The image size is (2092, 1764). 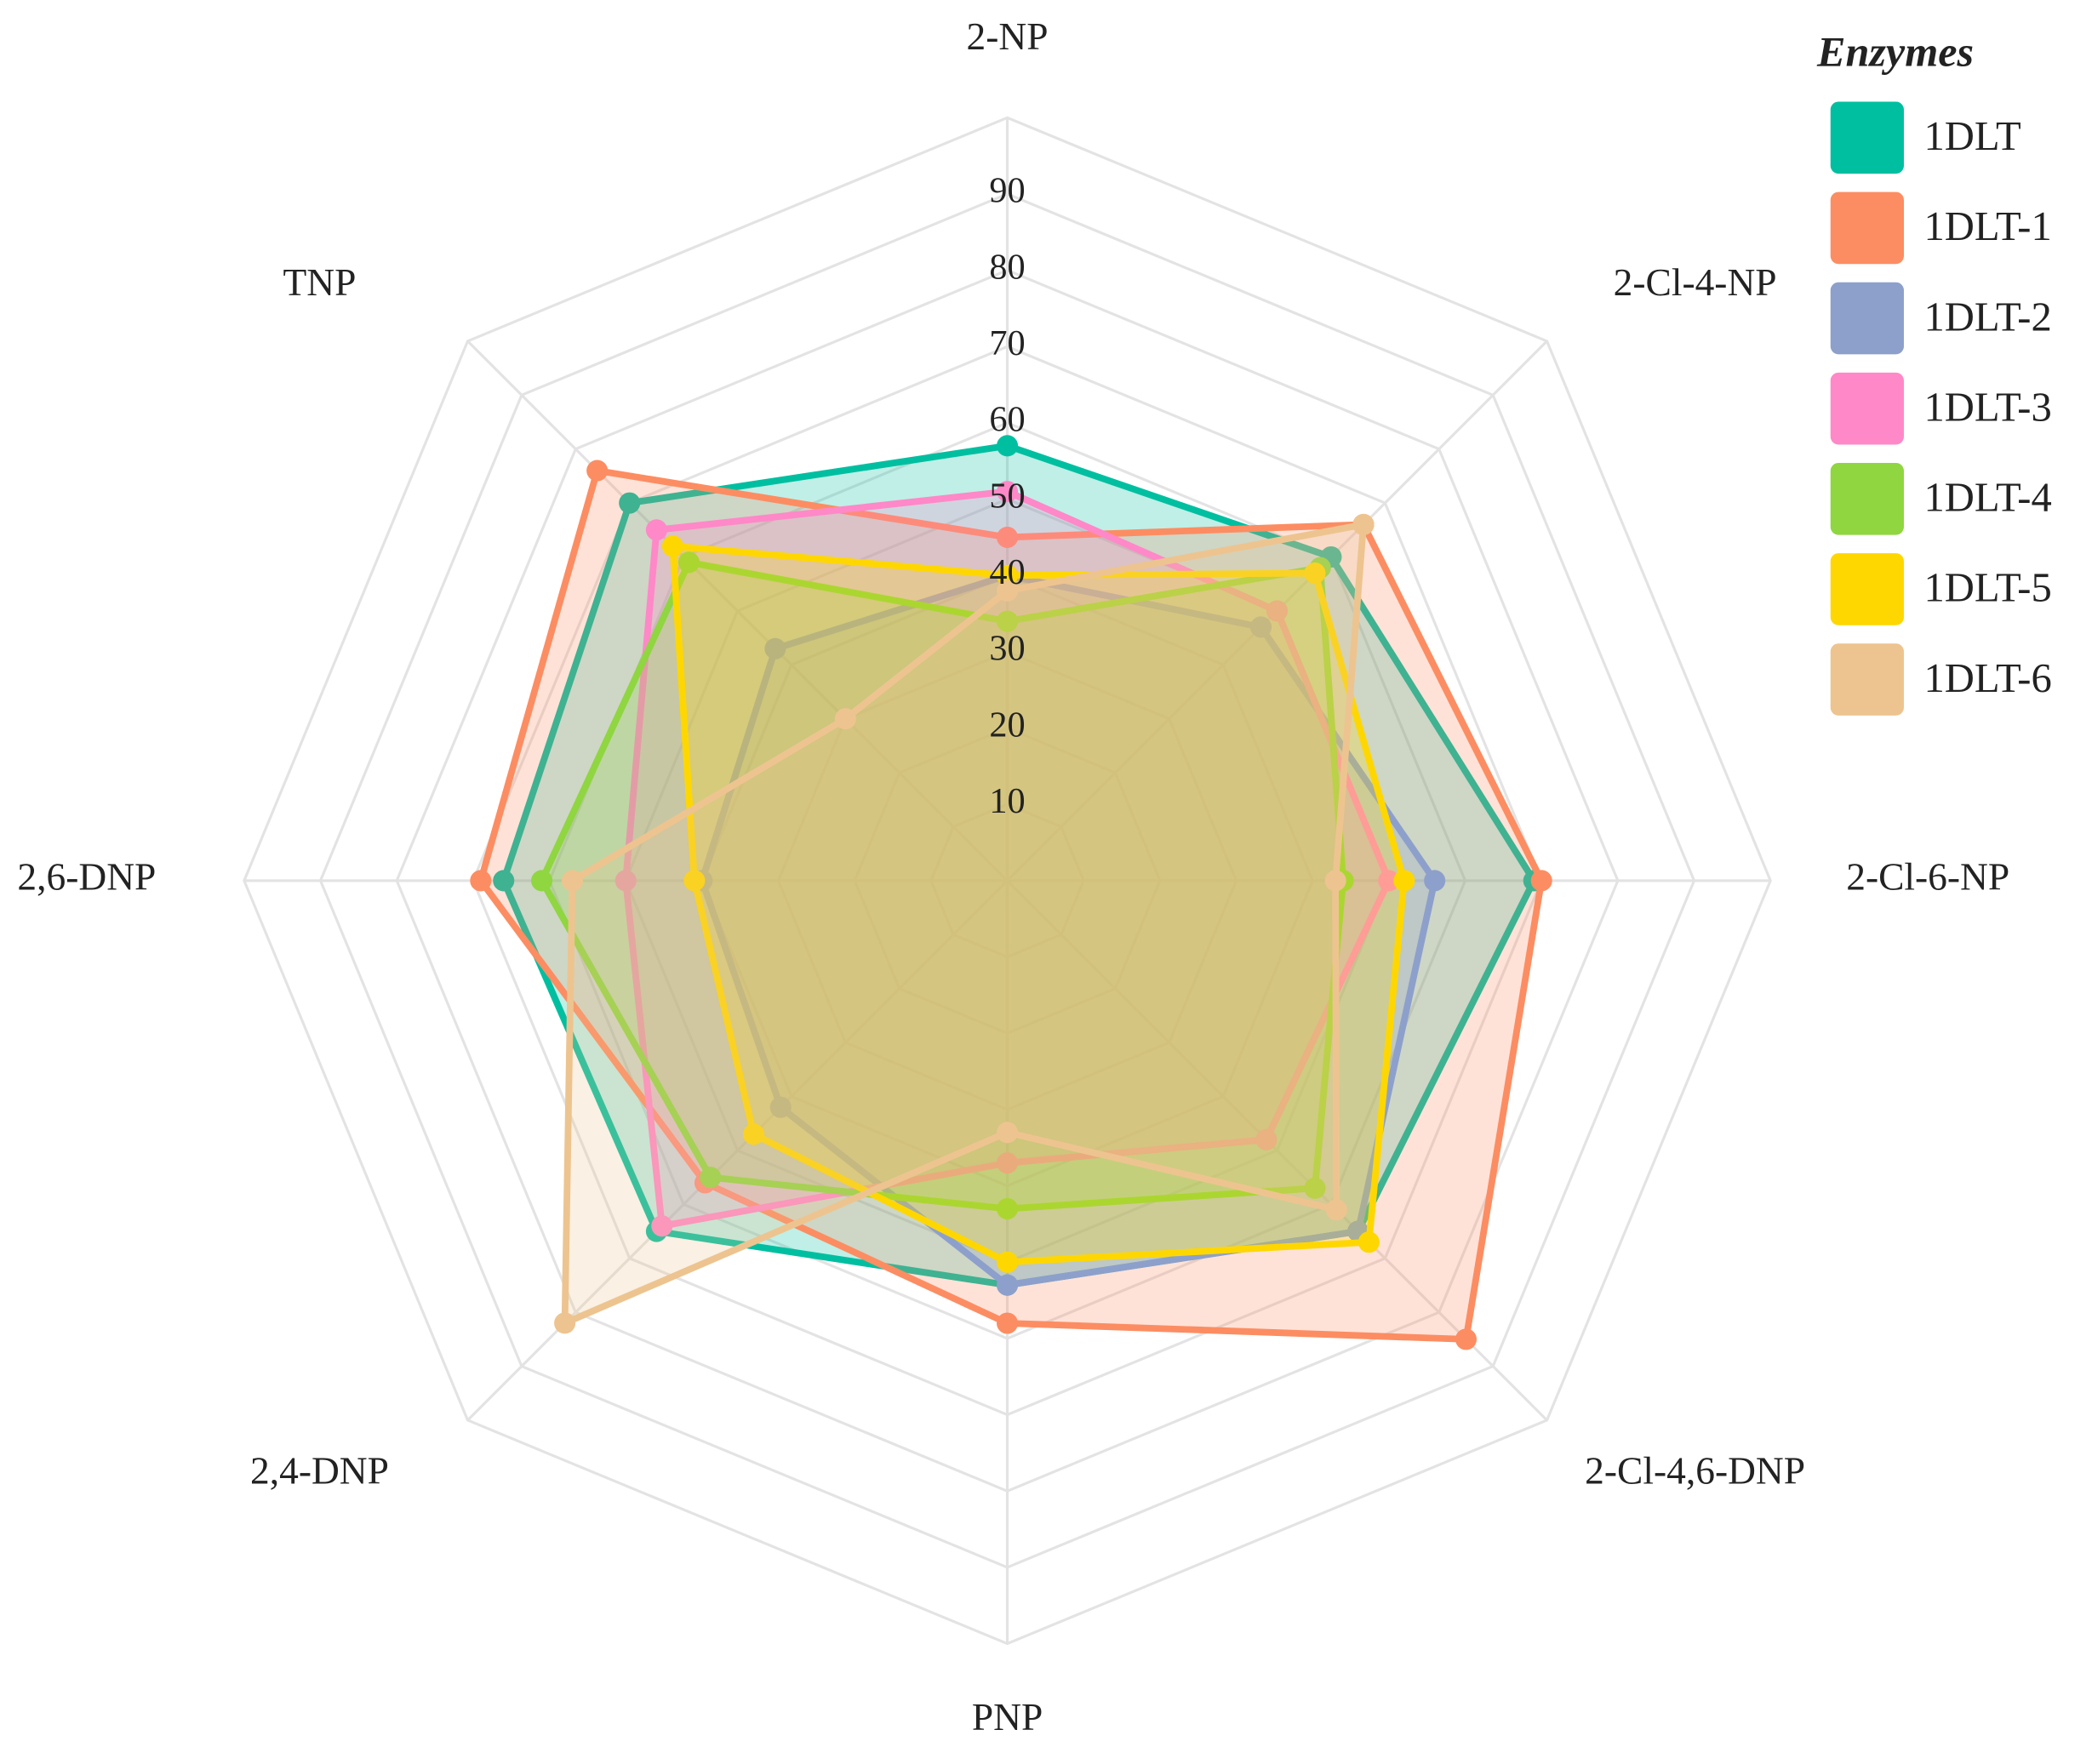 What do you see at coordinates (1007, 801) in the screenshot?
I see `r-tick-label: 10` at bounding box center [1007, 801].